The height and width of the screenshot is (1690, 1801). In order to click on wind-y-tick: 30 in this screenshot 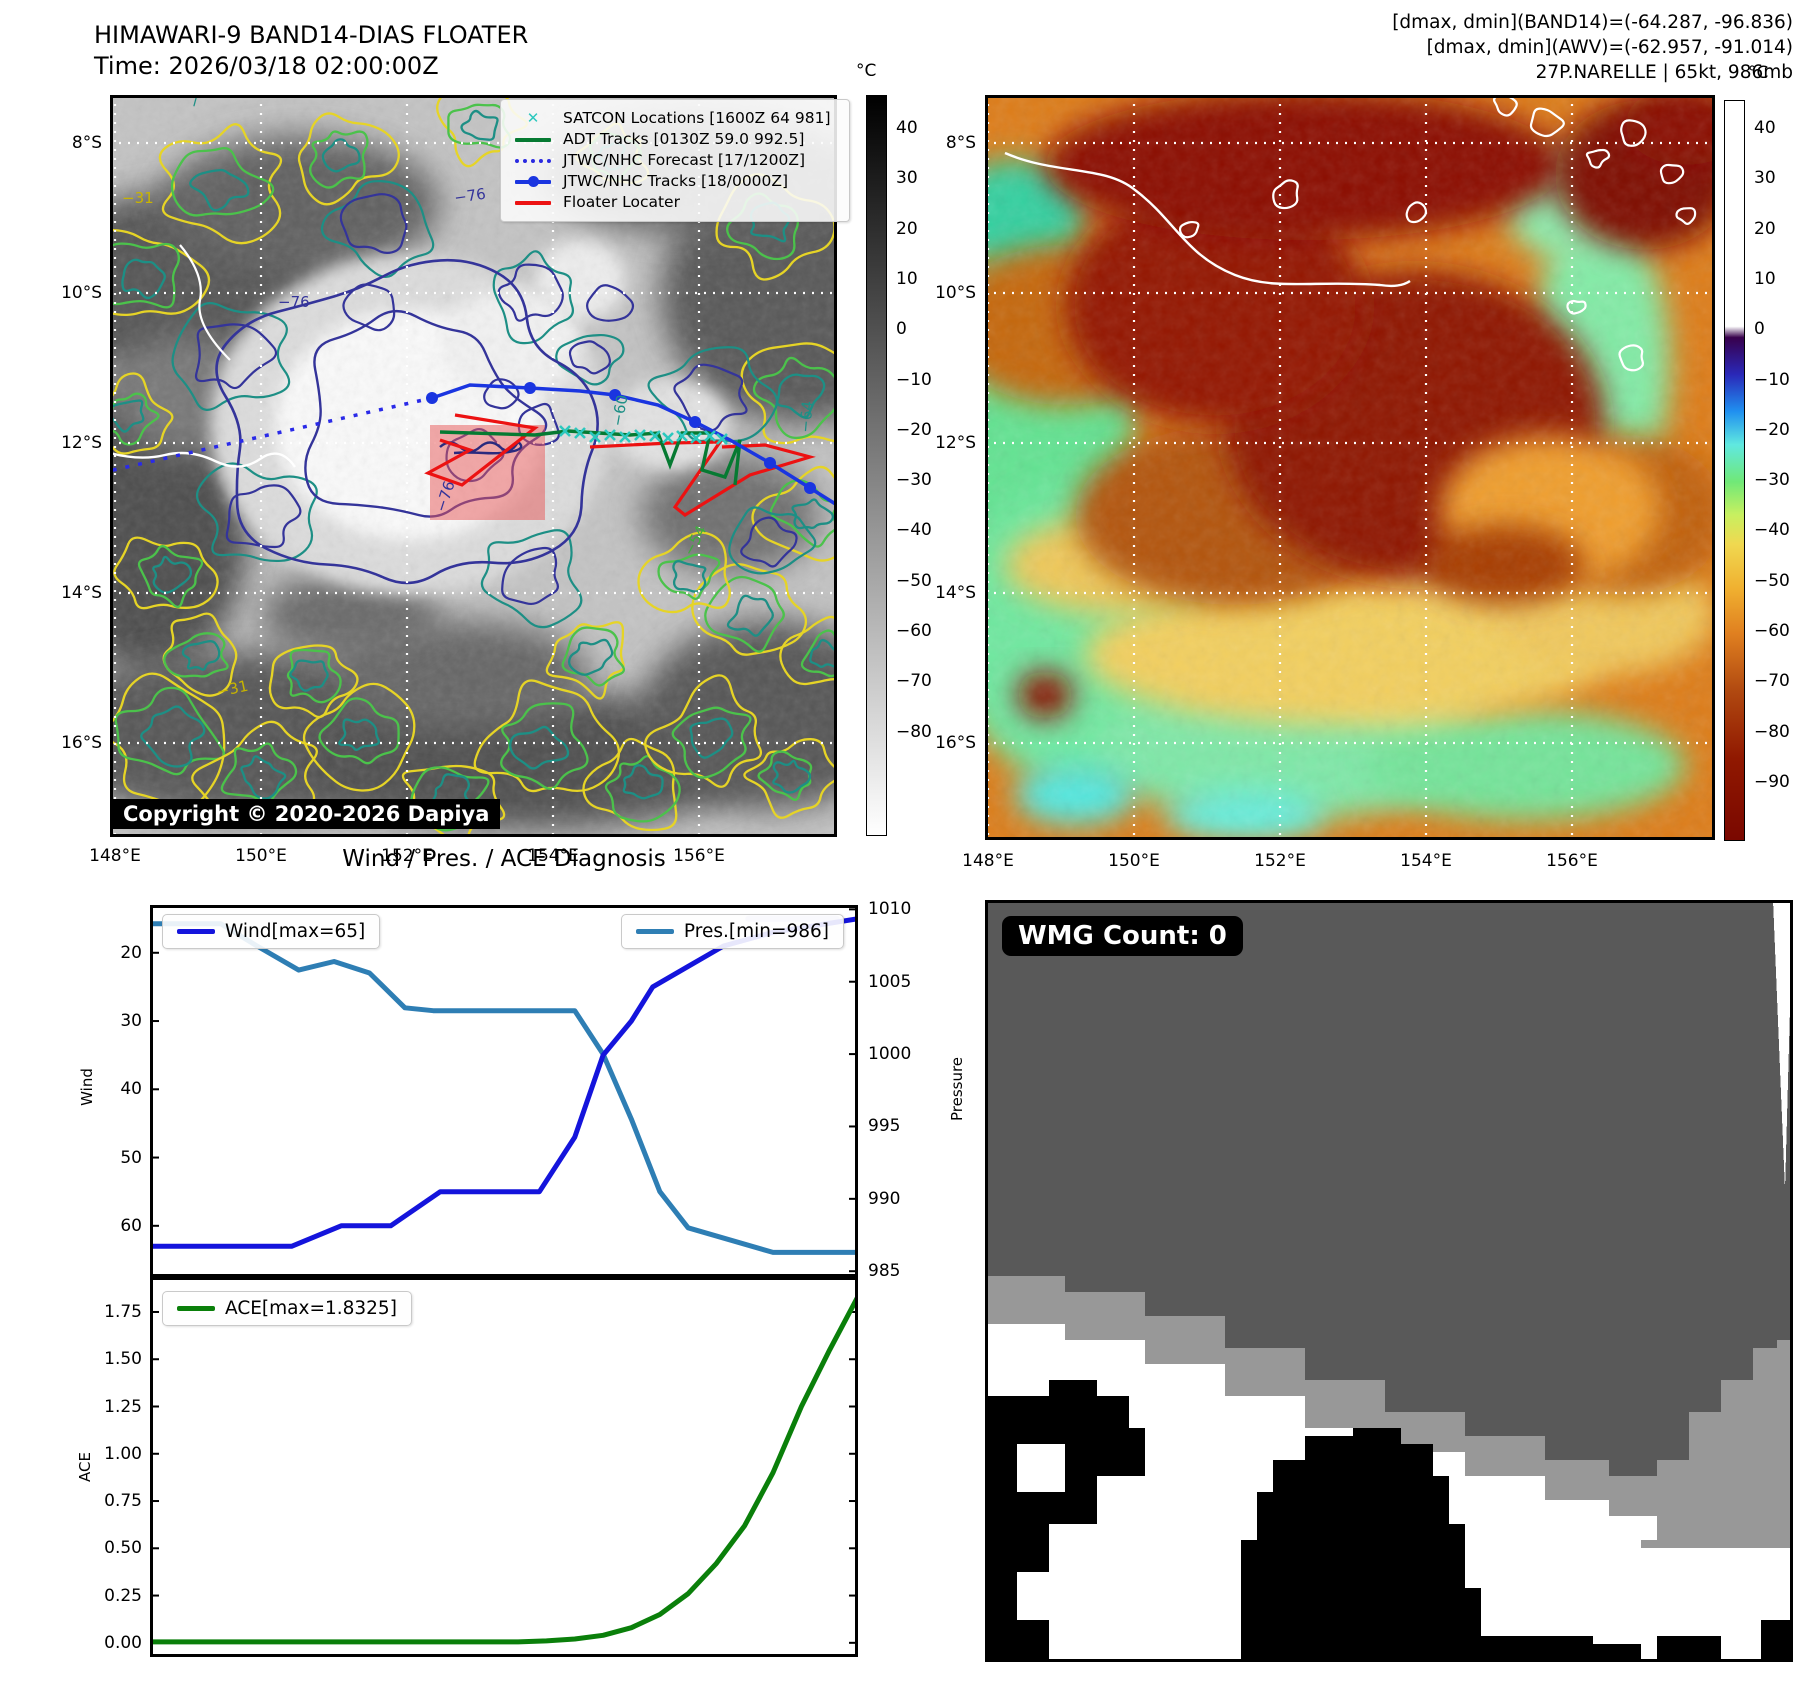, I will do `click(131, 1021)`.